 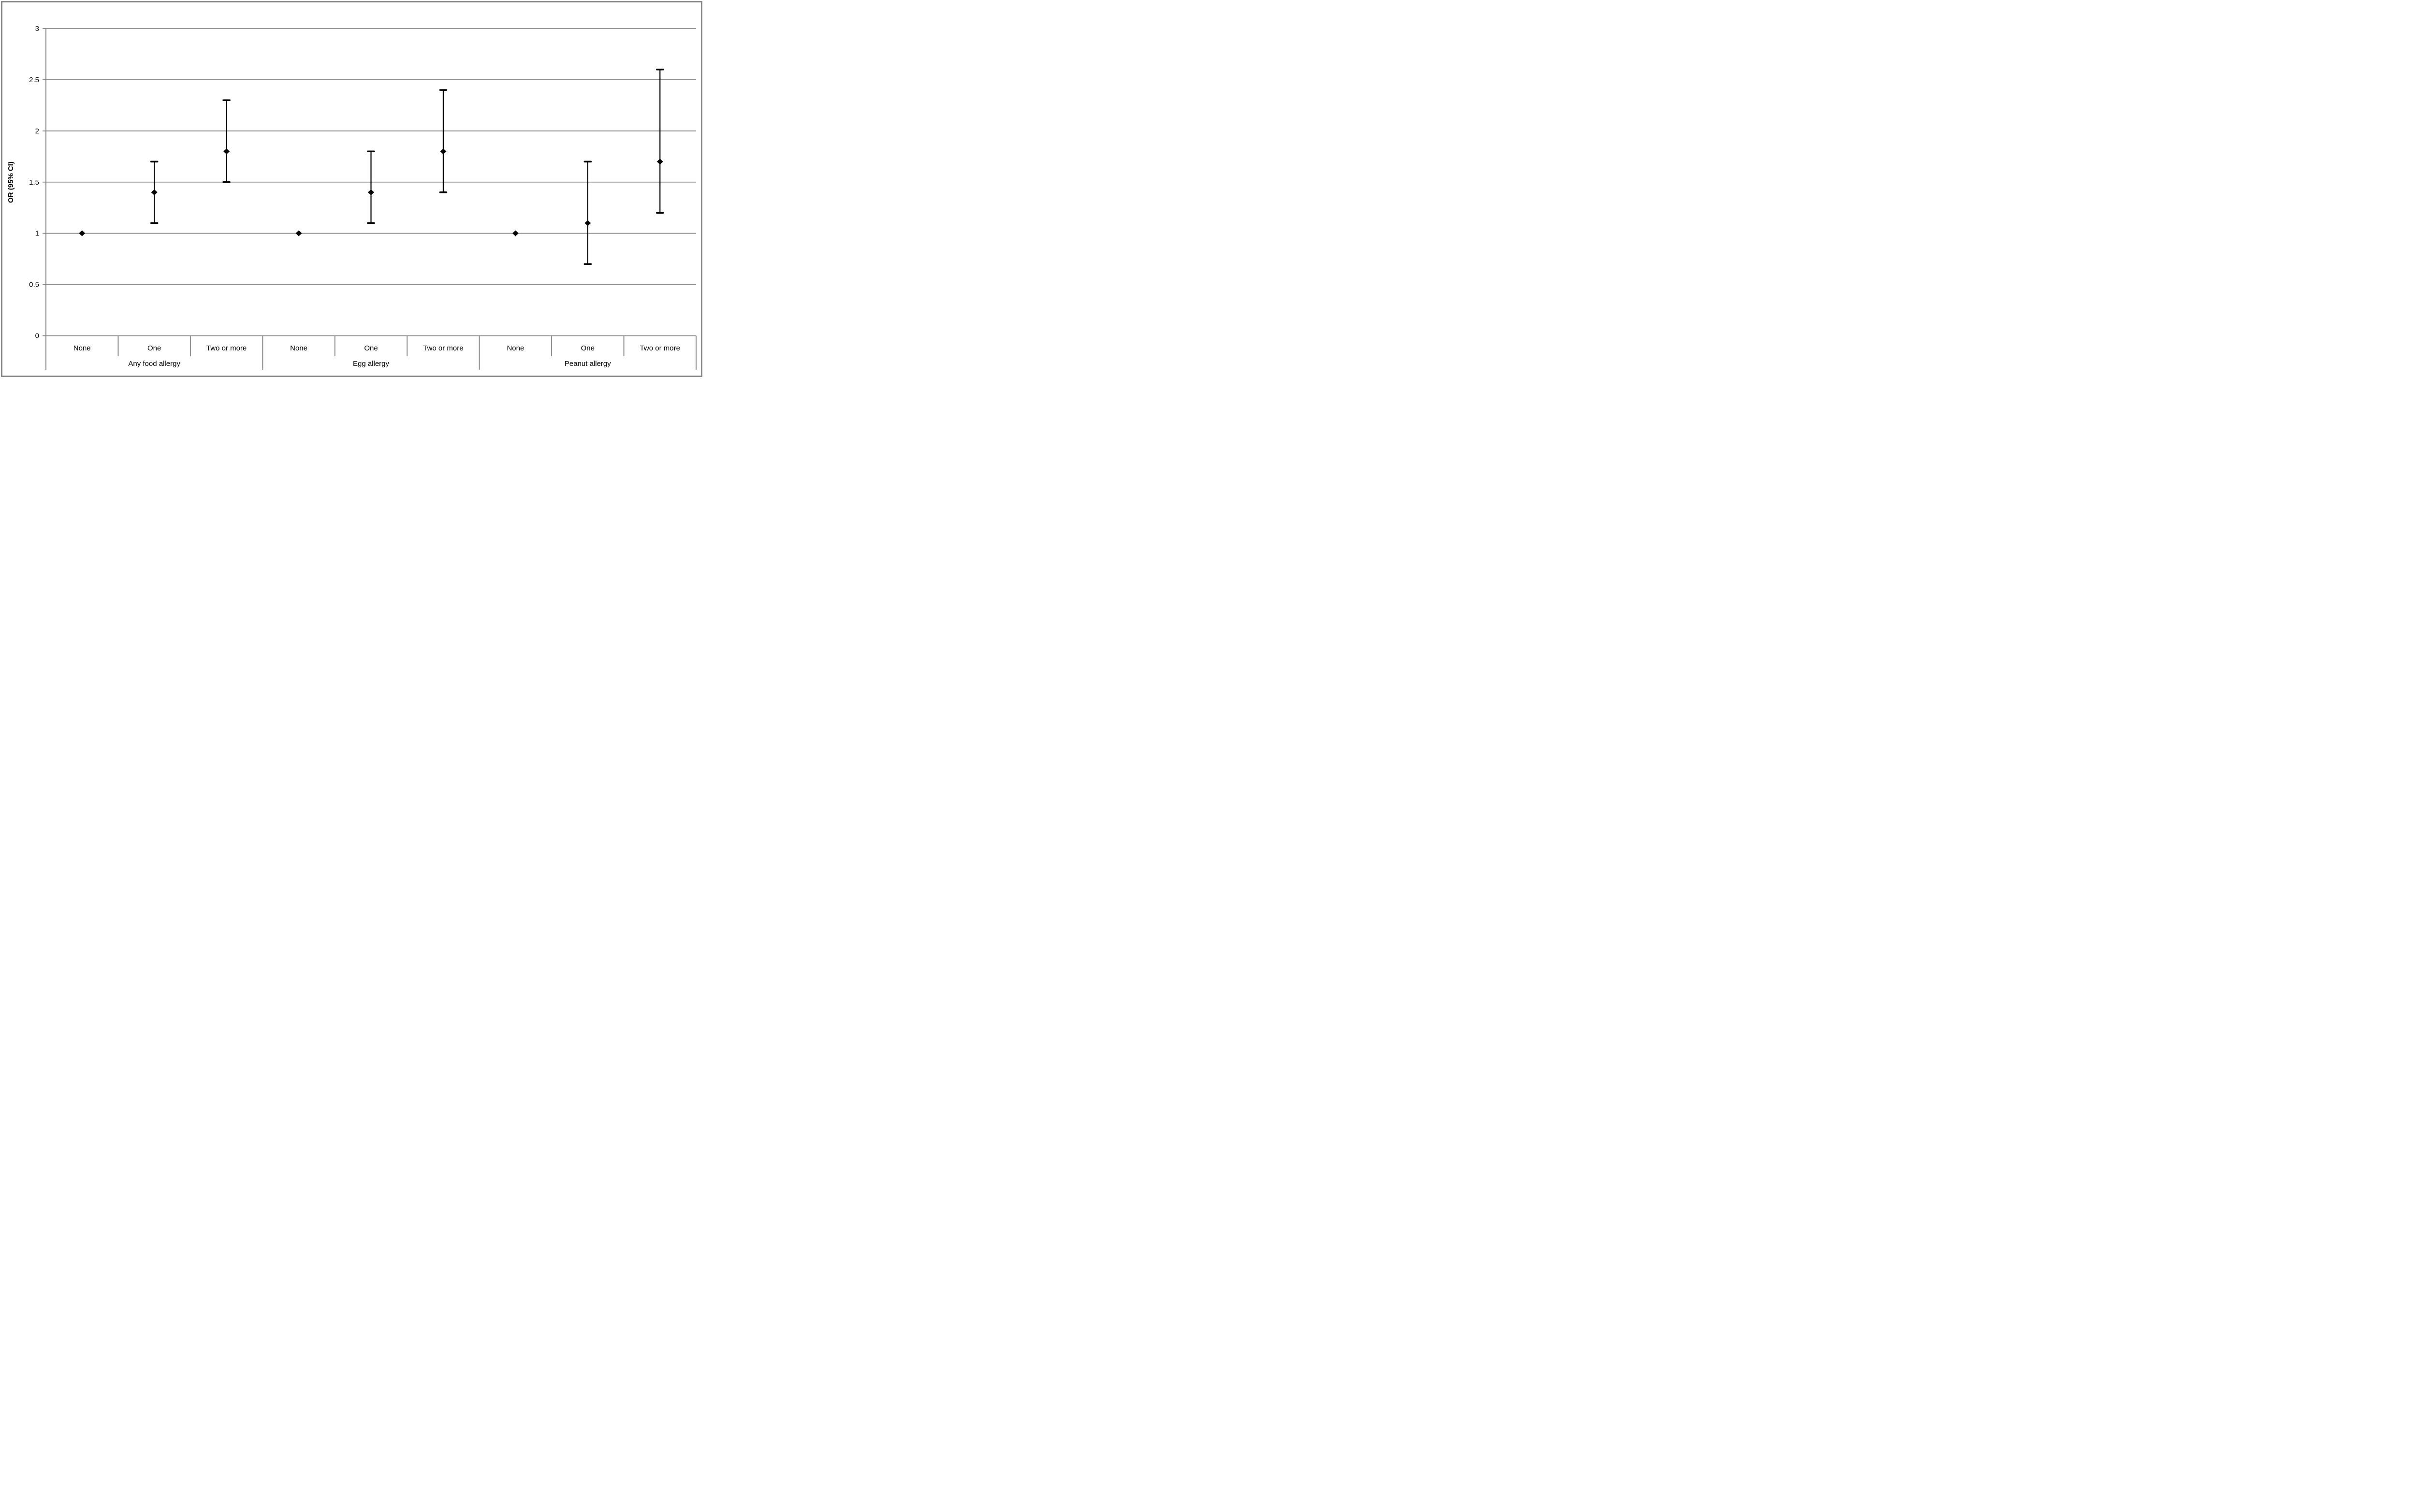 I want to click on y-axis-title: OR (95% CI), so click(x=11, y=182).